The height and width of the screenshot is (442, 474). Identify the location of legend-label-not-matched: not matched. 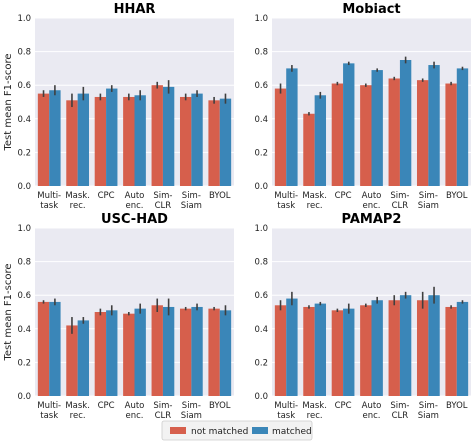
(219, 432).